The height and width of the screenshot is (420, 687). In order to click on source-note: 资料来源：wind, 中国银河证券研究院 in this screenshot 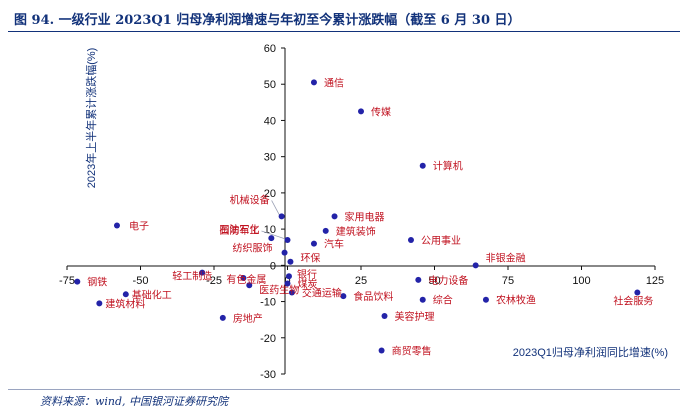, I will do `click(134, 401)`.